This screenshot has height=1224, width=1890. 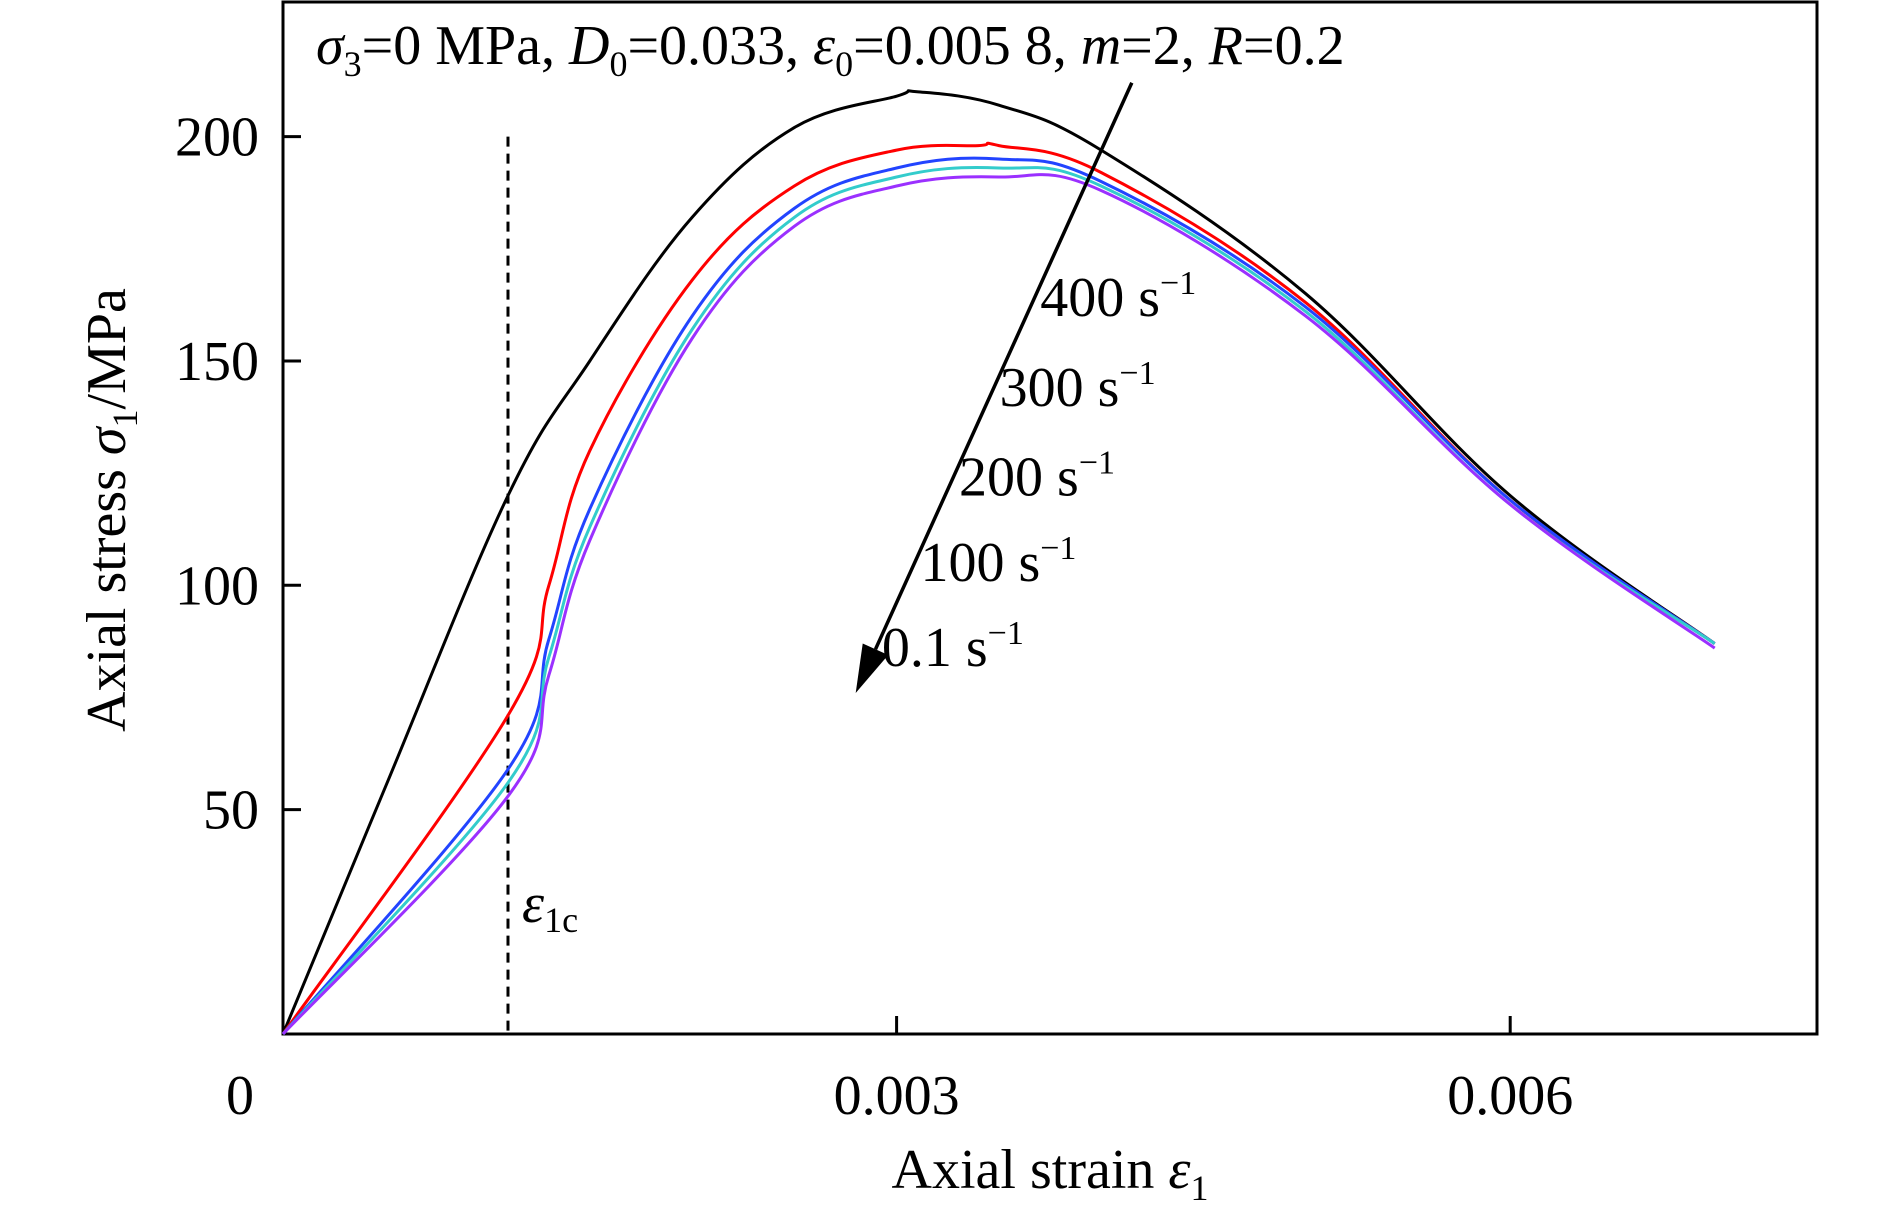 I want to click on y-tick-label-3: 200, so click(x=217, y=138).